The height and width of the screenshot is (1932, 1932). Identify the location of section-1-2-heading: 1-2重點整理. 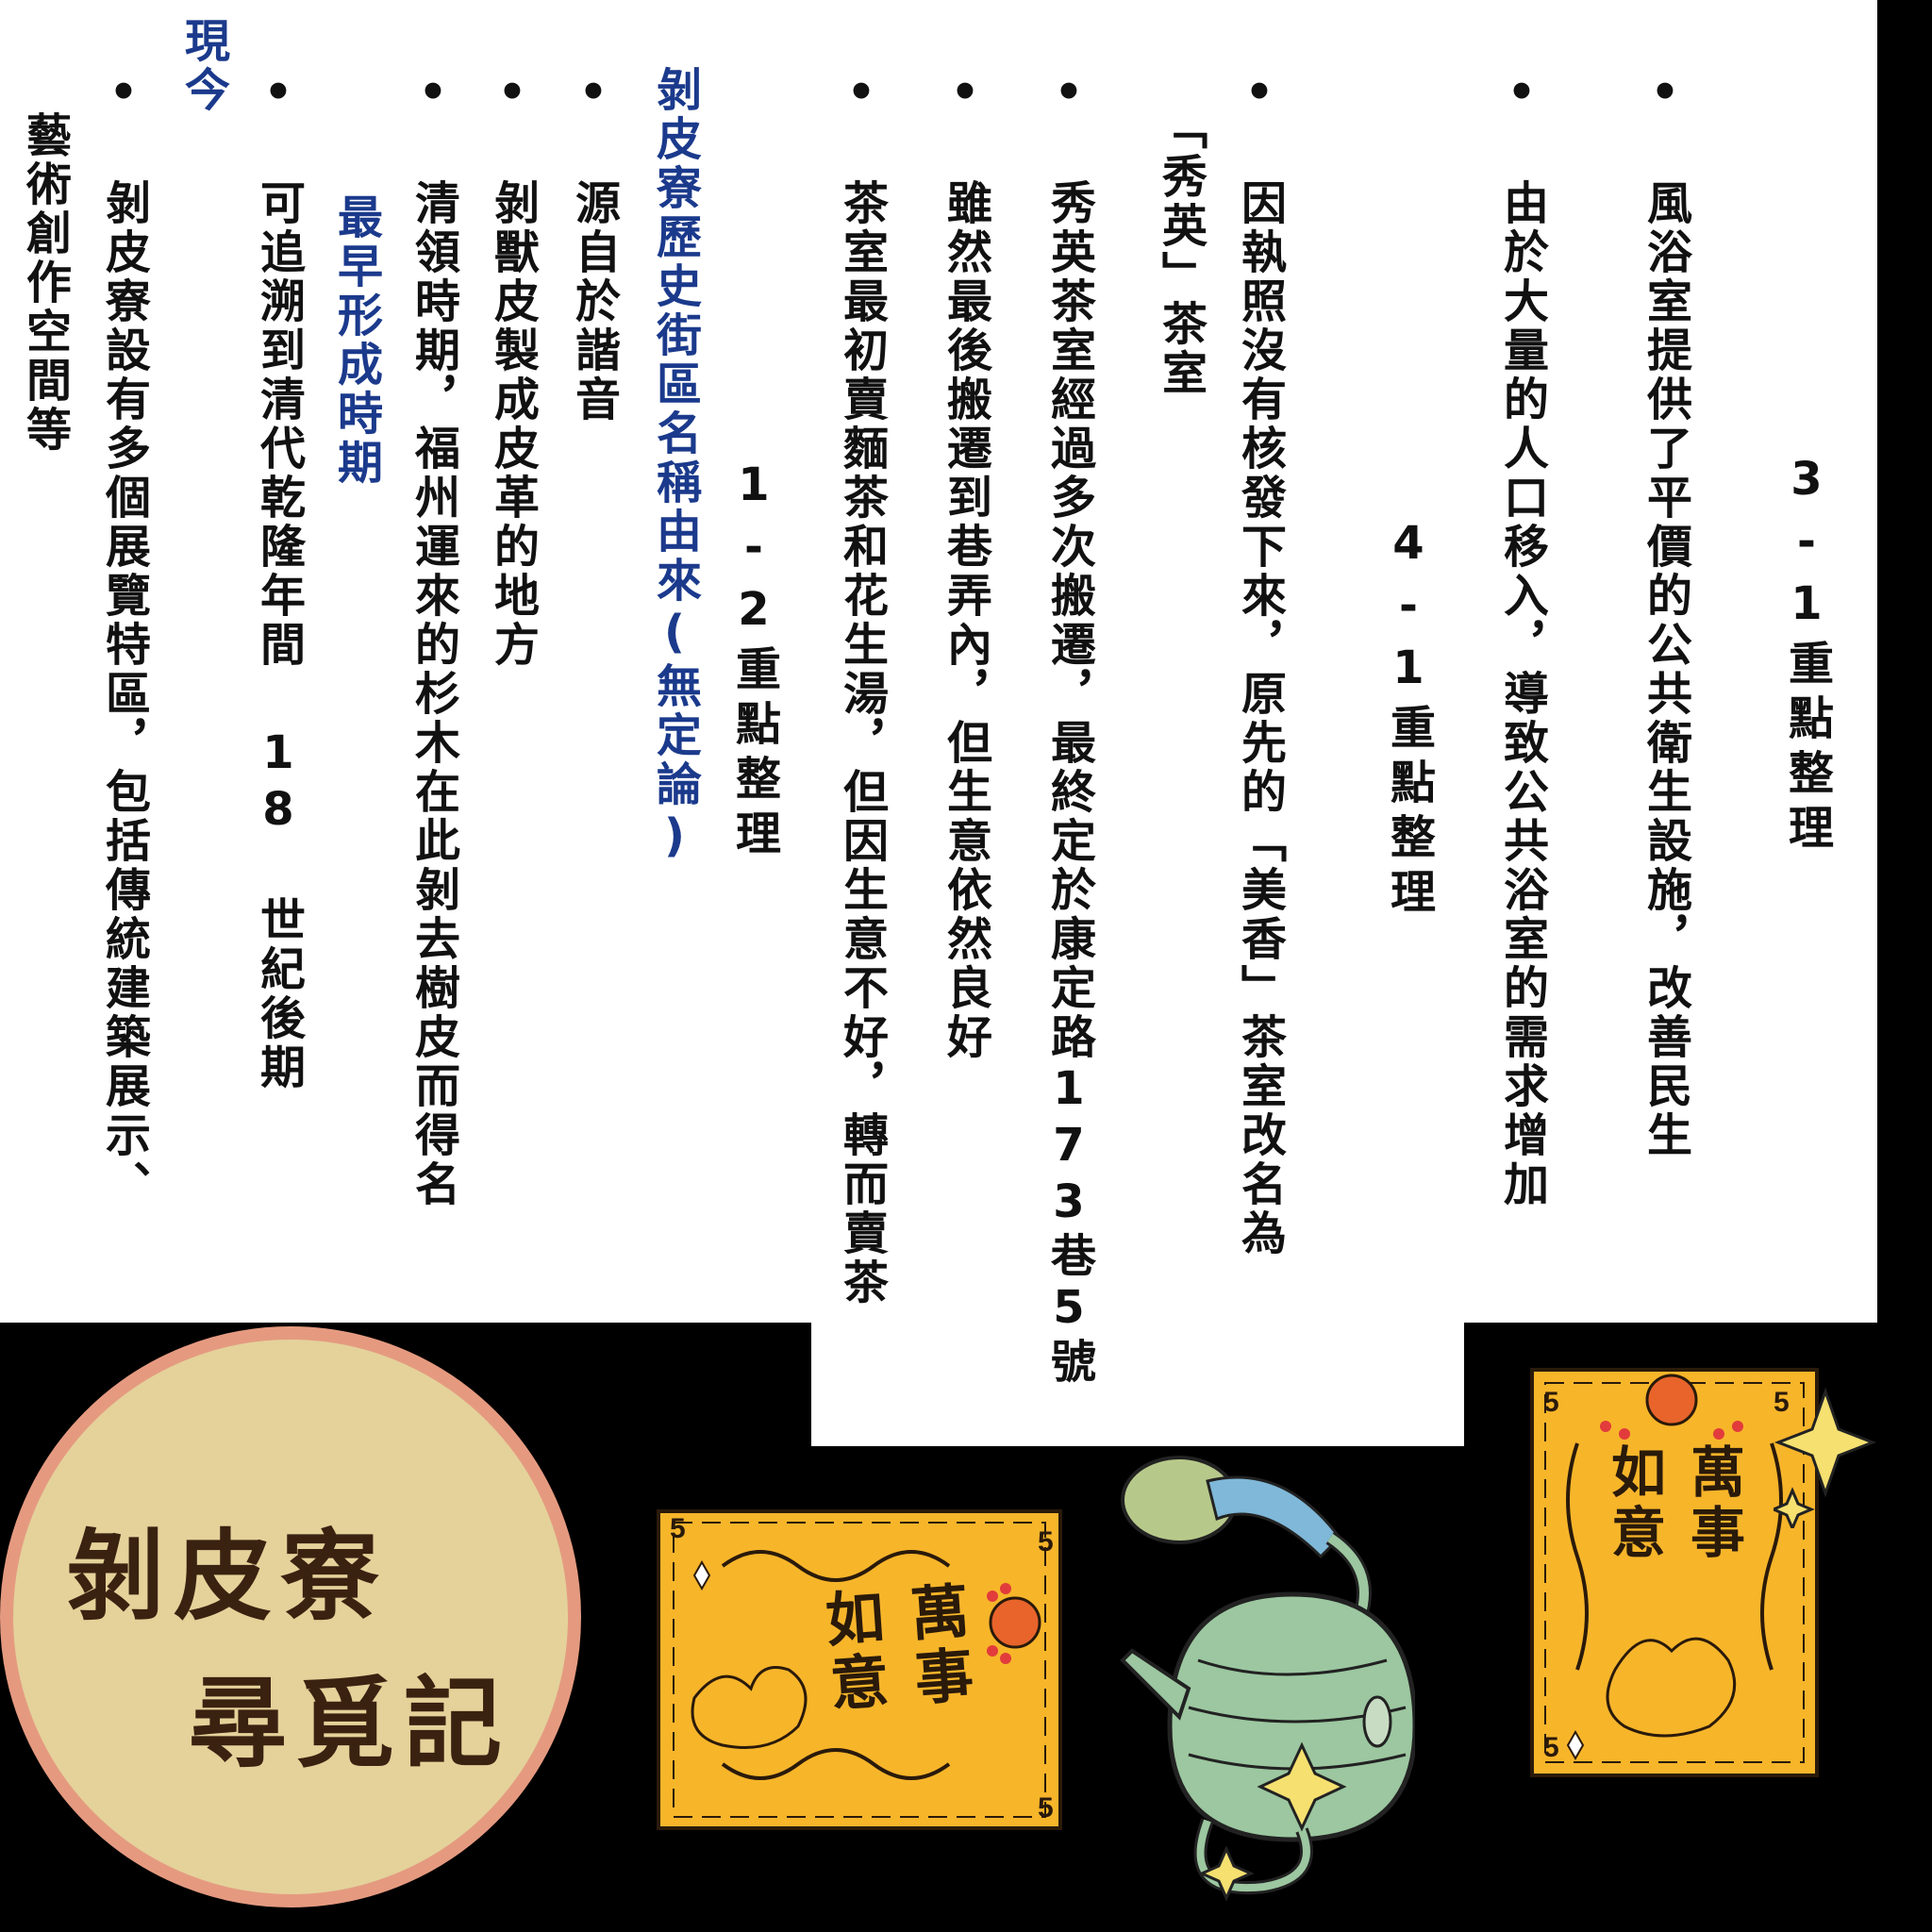
(753, 661).